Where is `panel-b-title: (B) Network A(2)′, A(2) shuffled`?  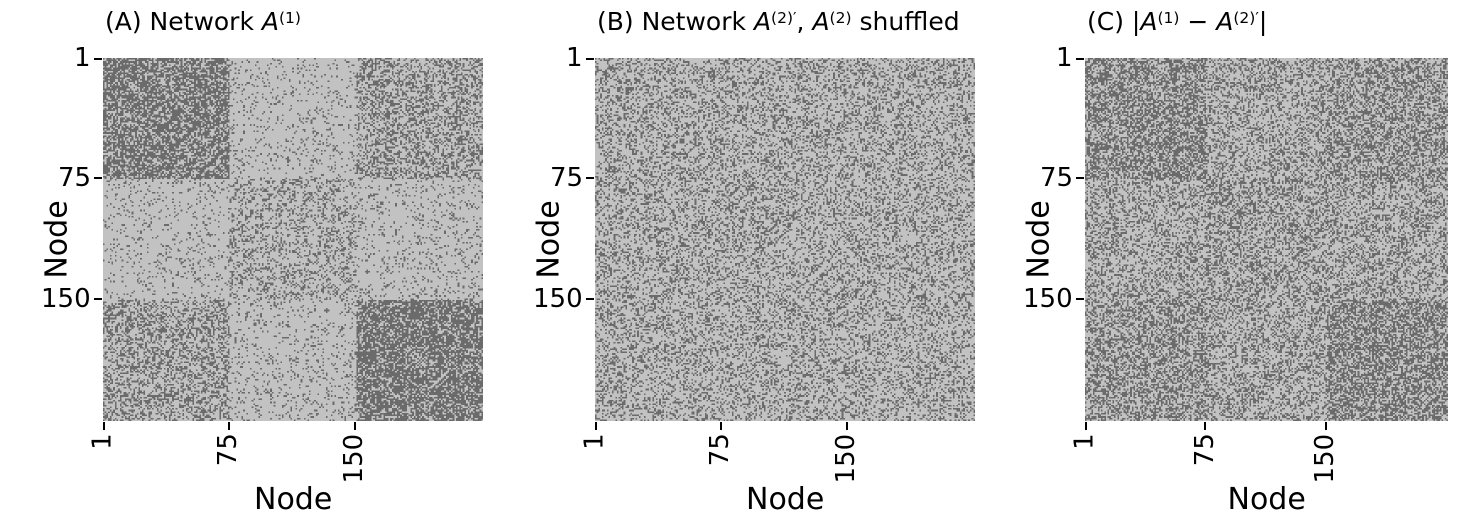 panel-b-title: (B) Network A(2)′, A(2) shuffled is located at coordinates (778, 21).